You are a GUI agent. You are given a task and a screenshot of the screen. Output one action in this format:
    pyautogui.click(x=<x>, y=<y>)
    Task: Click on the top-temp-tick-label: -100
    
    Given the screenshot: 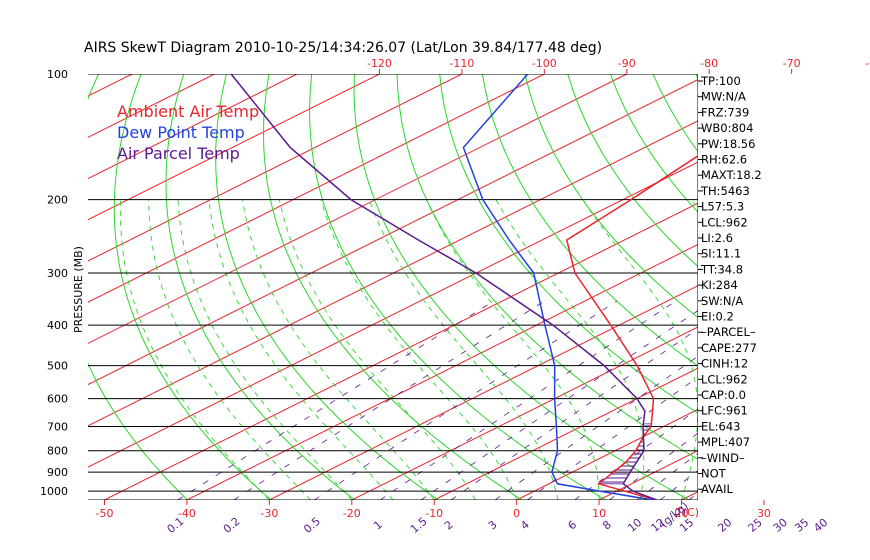 What is the action you would take?
    pyautogui.click(x=544, y=63)
    